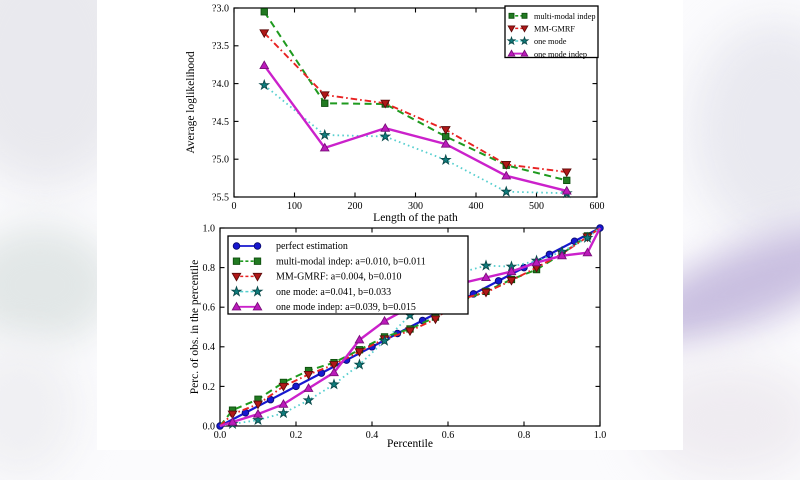 Image resolution: width=800 pixels, height=480 pixels. Describe the element at coordinates (560, 54) in the screenshot. I see `legend-label: one mode indep` at that location.